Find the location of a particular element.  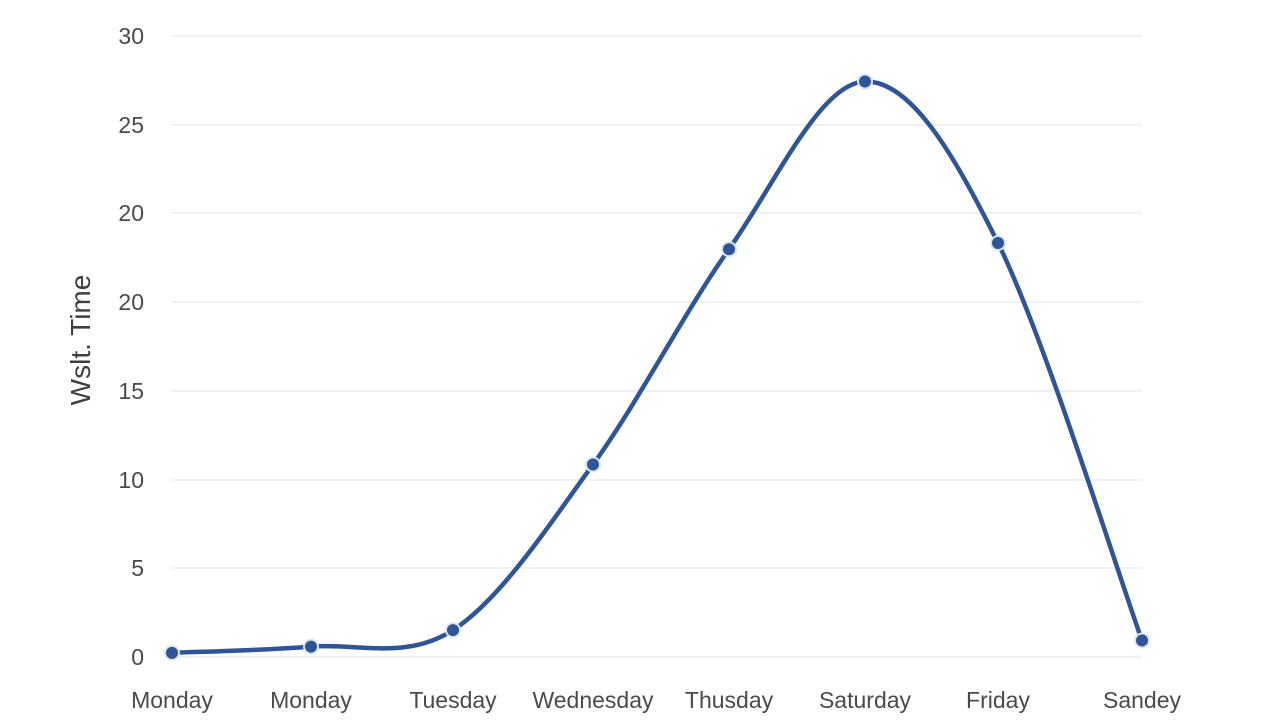

x-tick-label: Tuesday is located at coordinates (453, 700).